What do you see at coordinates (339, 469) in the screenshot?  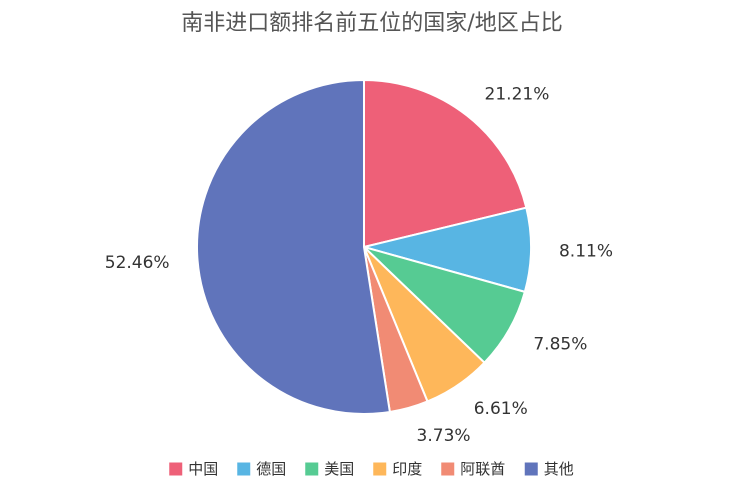 I see `legend-label-3: 美国` at bounding box center [339, 469].